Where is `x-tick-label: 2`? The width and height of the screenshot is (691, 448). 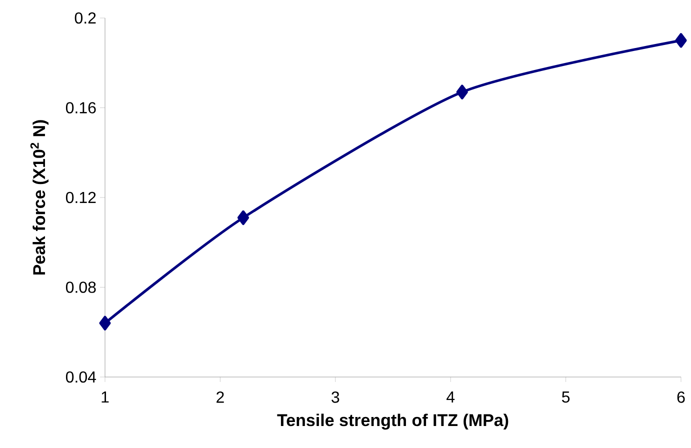 x-tick-label: 2 is located at coordinates (220, 397).